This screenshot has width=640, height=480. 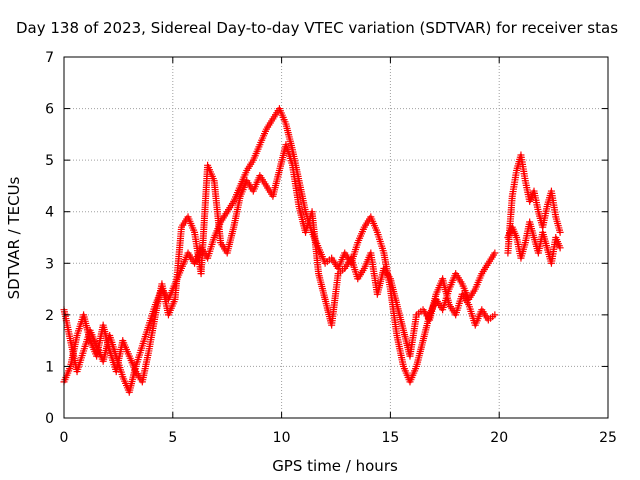 What do you see at coordinates (49, 419) in the screenshot?
I see `y-tick-label: 0` at bounding box center [49, 419].